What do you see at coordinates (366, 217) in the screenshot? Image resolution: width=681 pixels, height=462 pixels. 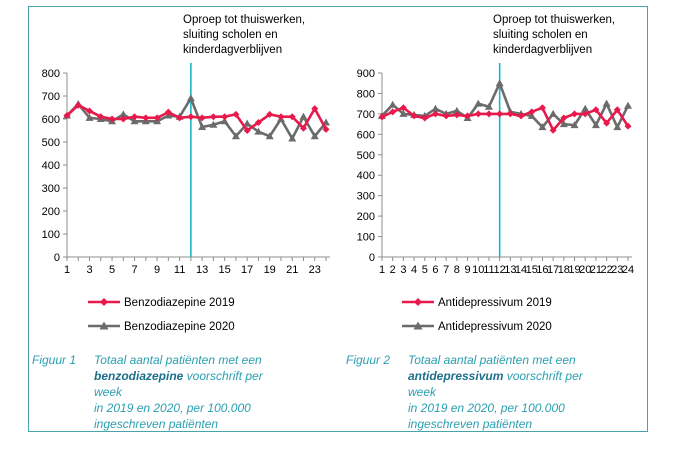 I see `y-tick-label: 200` at bounding box center [366, 217].